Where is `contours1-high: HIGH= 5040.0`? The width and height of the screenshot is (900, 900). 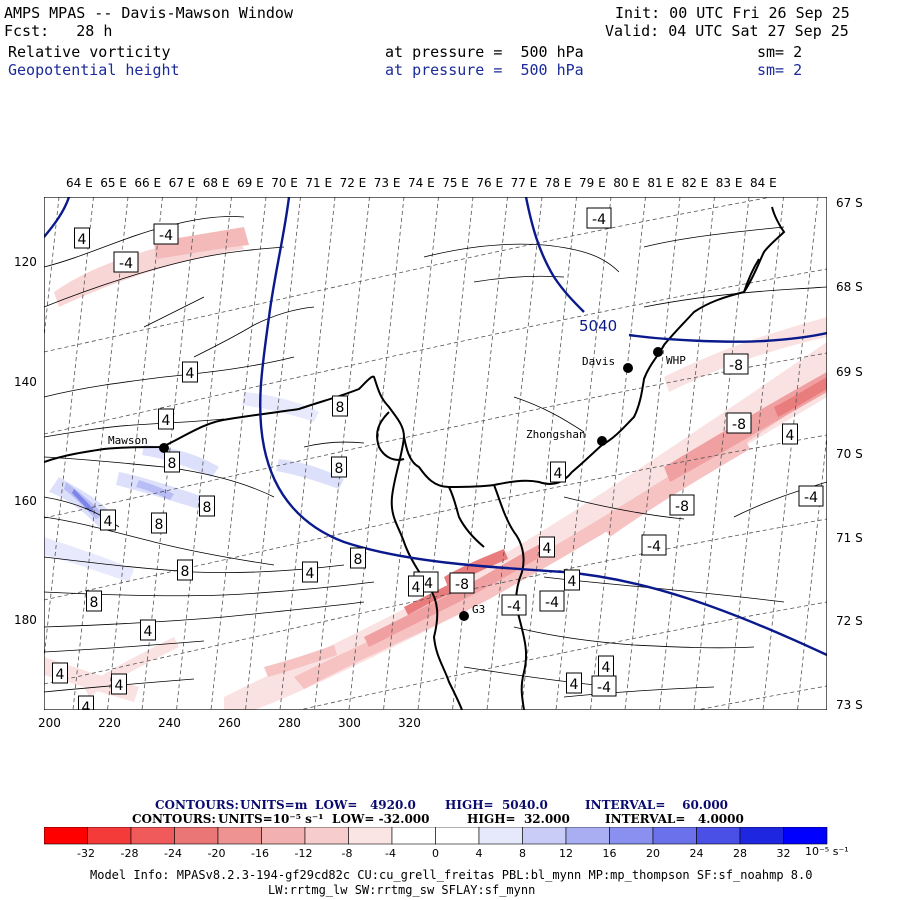
contours1-high: HIGH= 5040.0 is located at coordinates (496, 805).